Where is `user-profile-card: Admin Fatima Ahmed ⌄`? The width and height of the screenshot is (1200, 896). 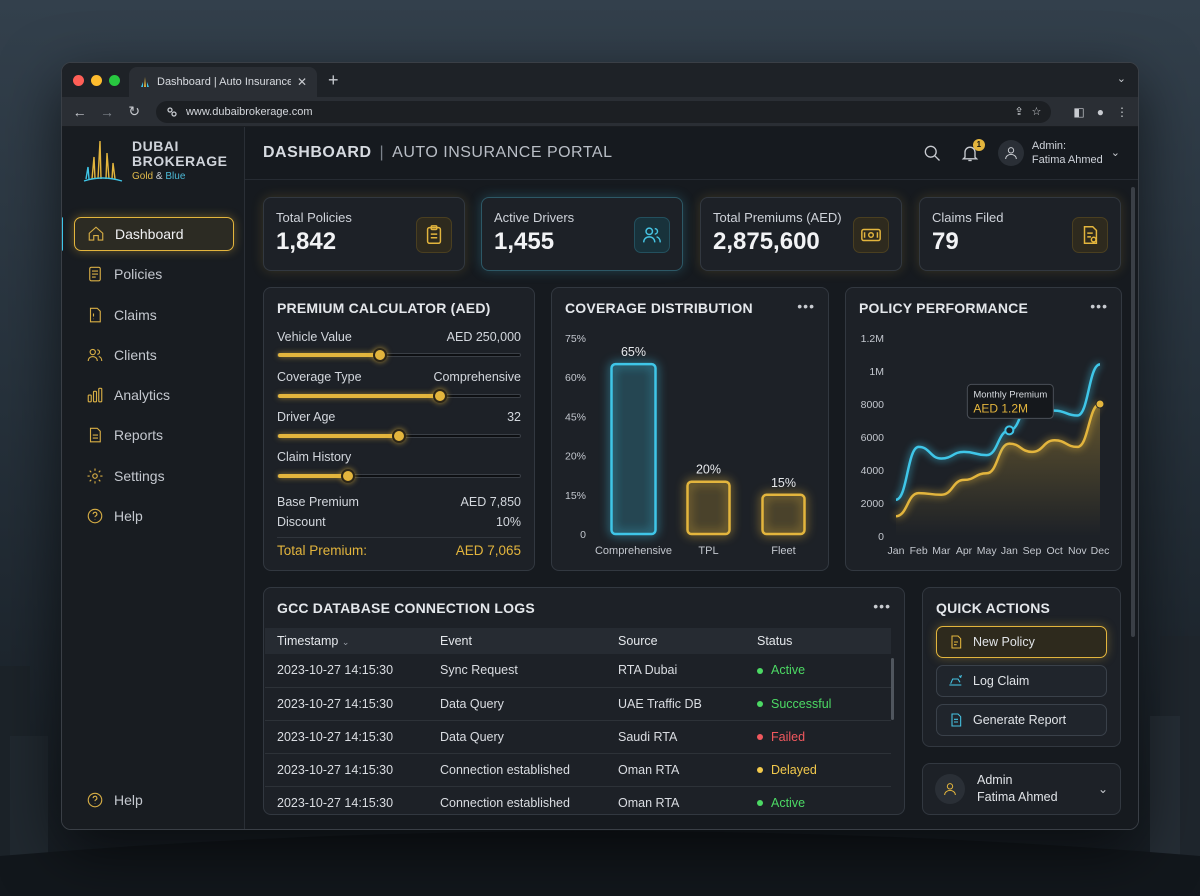
user-profile-card: Admin Fatima Ahmed ⌄ is located at coordinates (1021, 789).